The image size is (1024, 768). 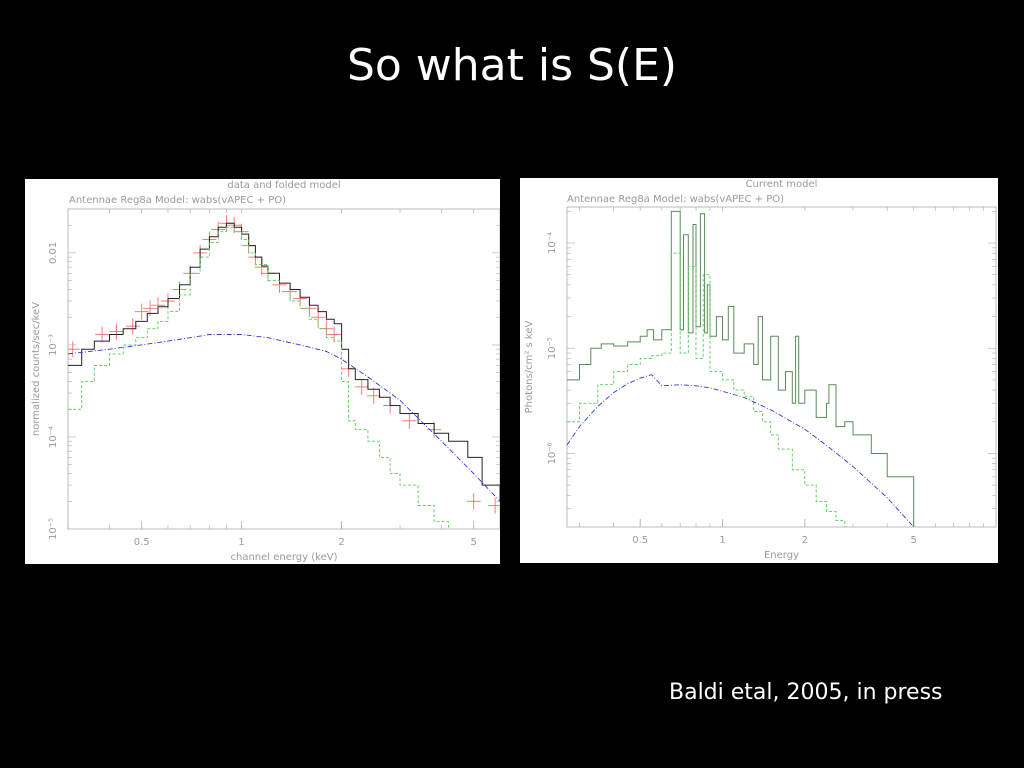 What do you see at coordinates (781, 555) in the screenshot?
I see `x-axis-label: Energy` at bounding box center [781, 555].